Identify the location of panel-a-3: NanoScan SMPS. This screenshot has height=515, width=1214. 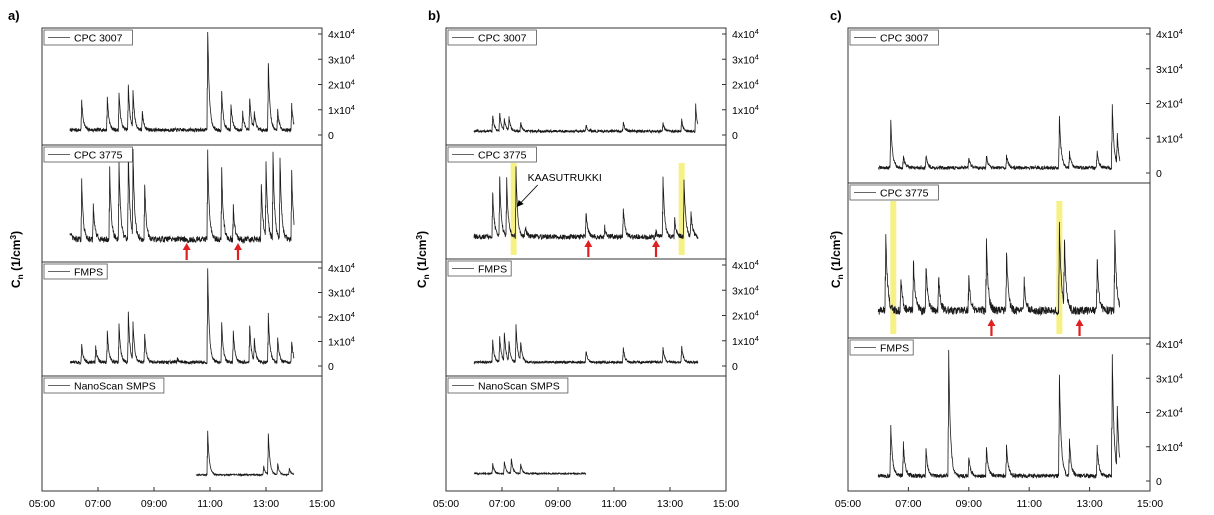
(182, 433).